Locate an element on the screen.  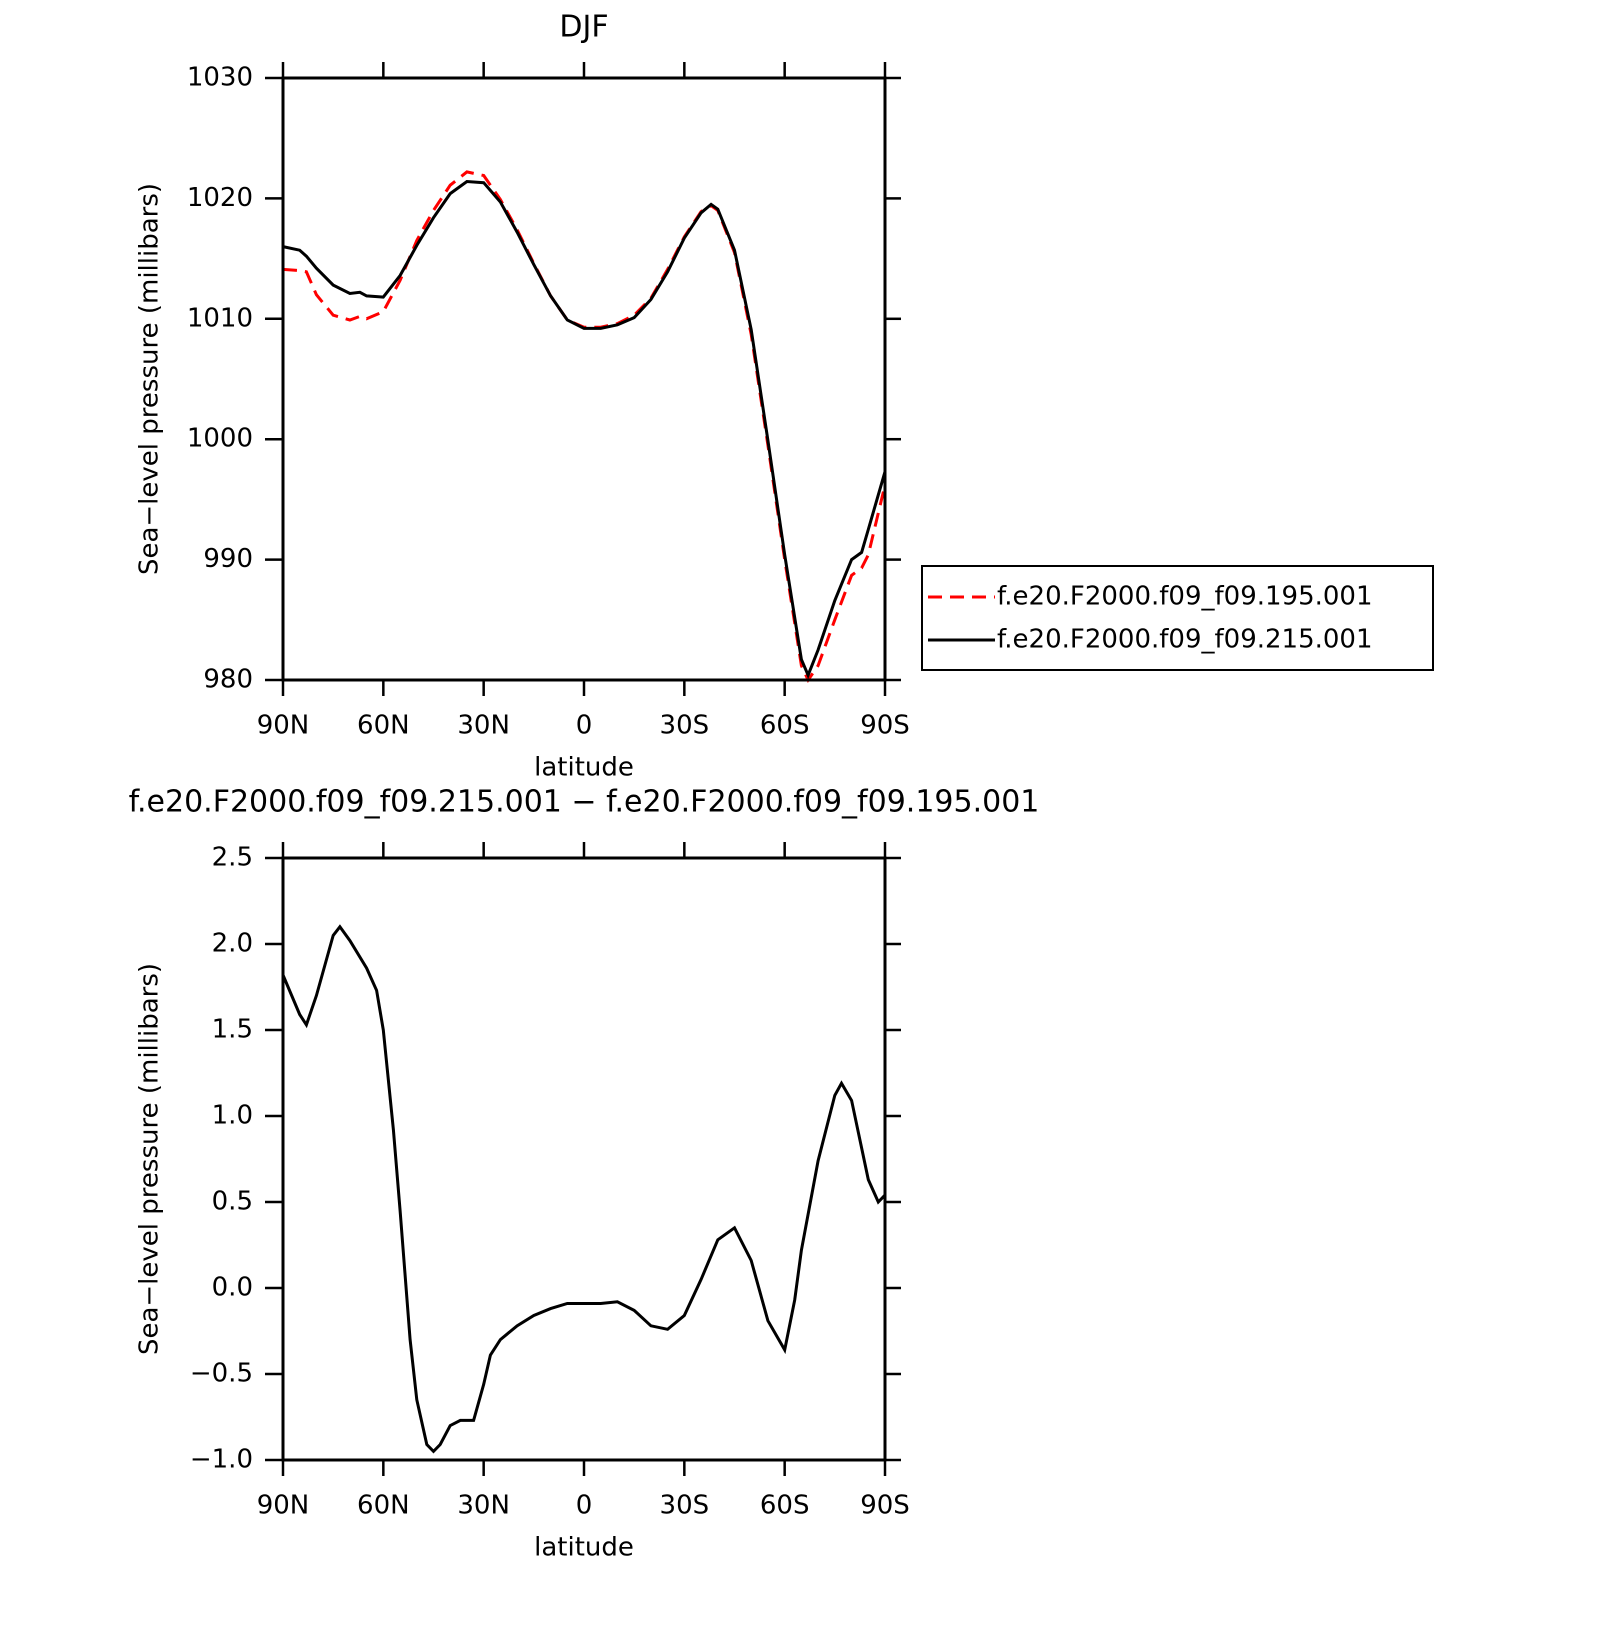
y-tick-label: 2.5 is located at coordinates (232, 858).